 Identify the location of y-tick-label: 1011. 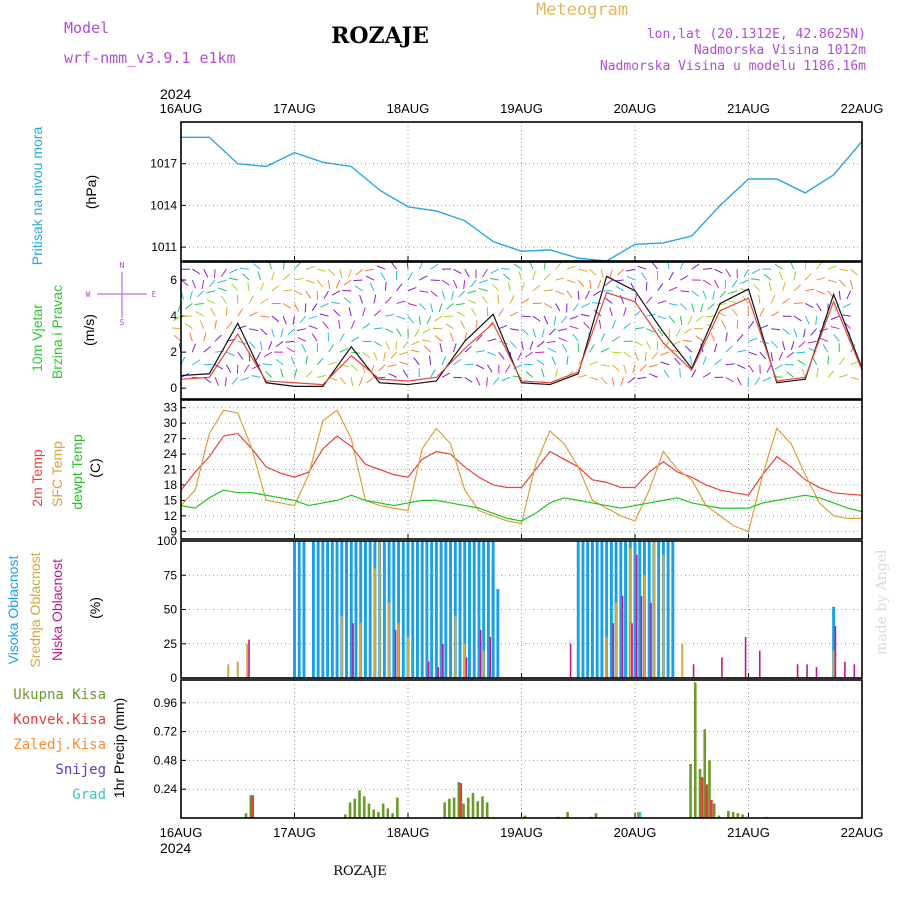
(164, 247).